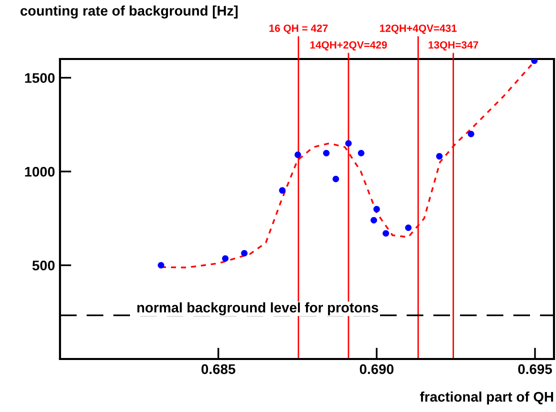  Describe the element at coordinates (377, 369) in the screenshot. I see `x-tick-label: 0.690` at that location.